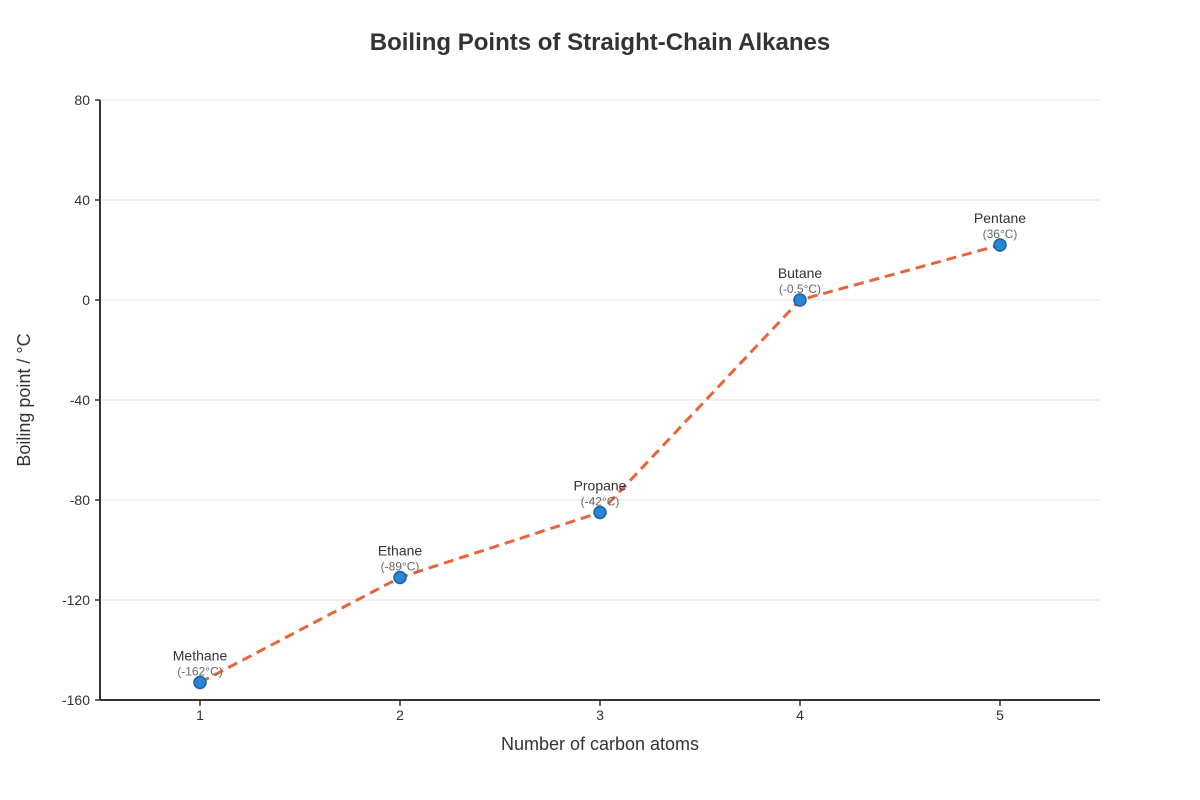 The height and width of the screenshot is (800, 1200). What do you see at coordinates (200, 656) in the screenshot?
I see `data-point-name-label: Methane` at bounding box center [200, 656].